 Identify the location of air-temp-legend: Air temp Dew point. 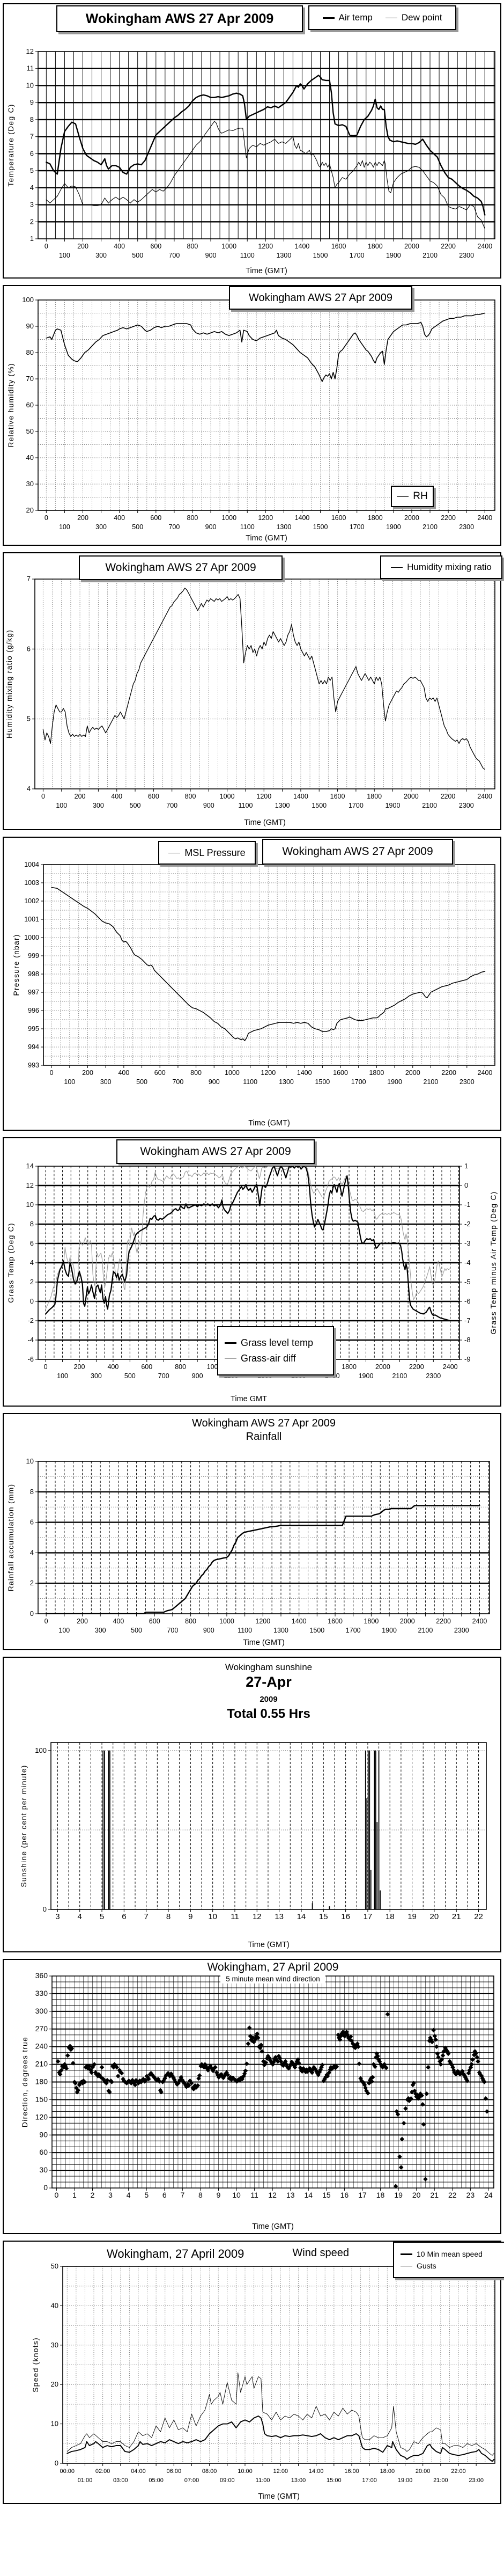
(382, 17).